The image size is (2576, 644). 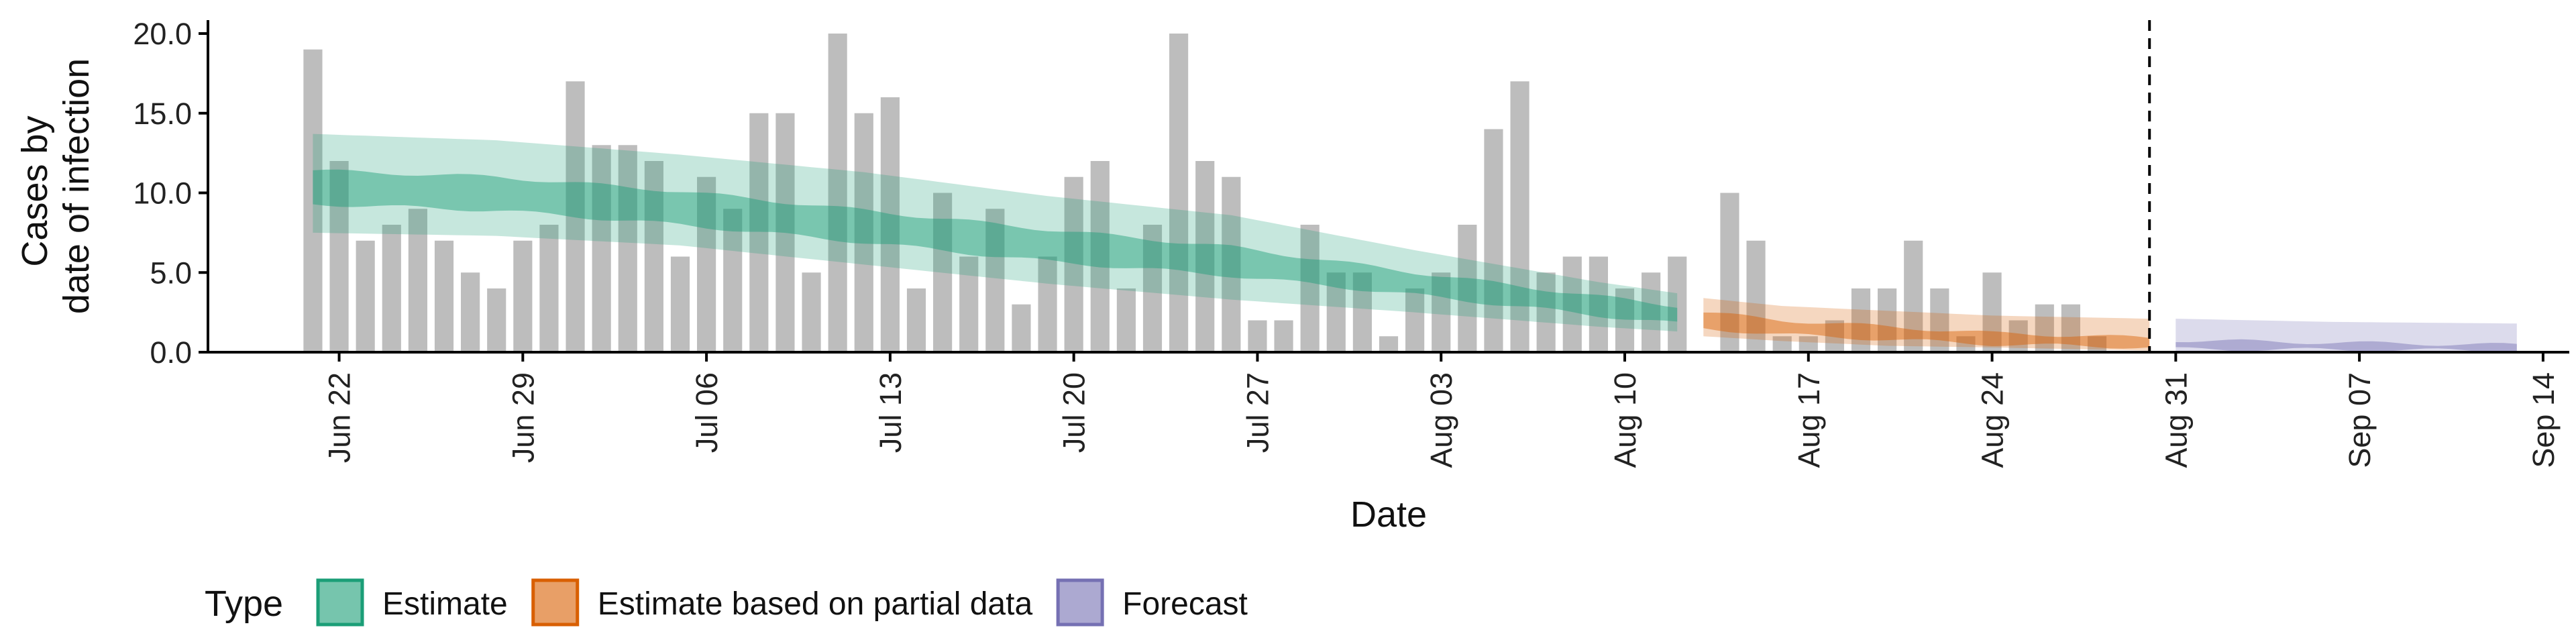 I want to click on legend-title: Type, so click(x=244, y=604).